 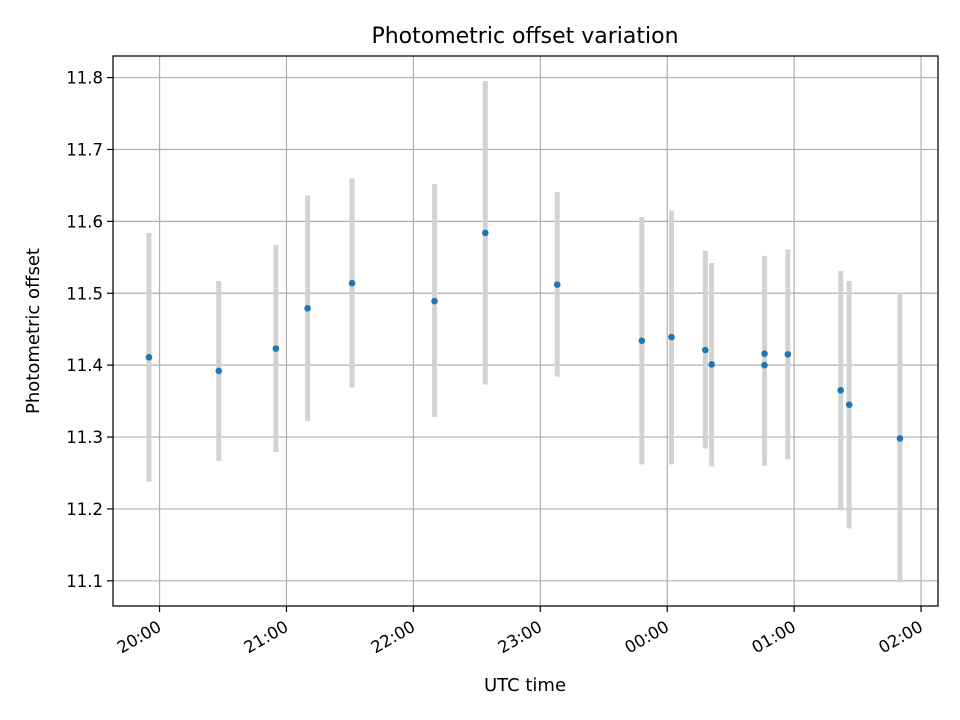 What do you see at coordinates (84, 365) in the screenshot?
I see `y-tick-label: 11.4` at bounding box center [84, 365].